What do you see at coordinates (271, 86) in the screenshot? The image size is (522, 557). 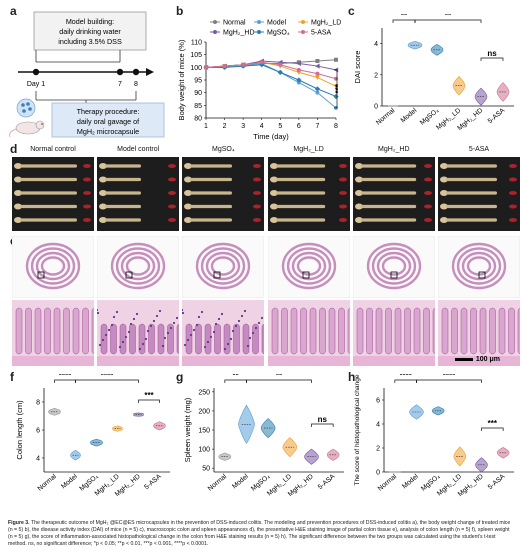 I see `series-line-Model` at bounding box center [271, 86].